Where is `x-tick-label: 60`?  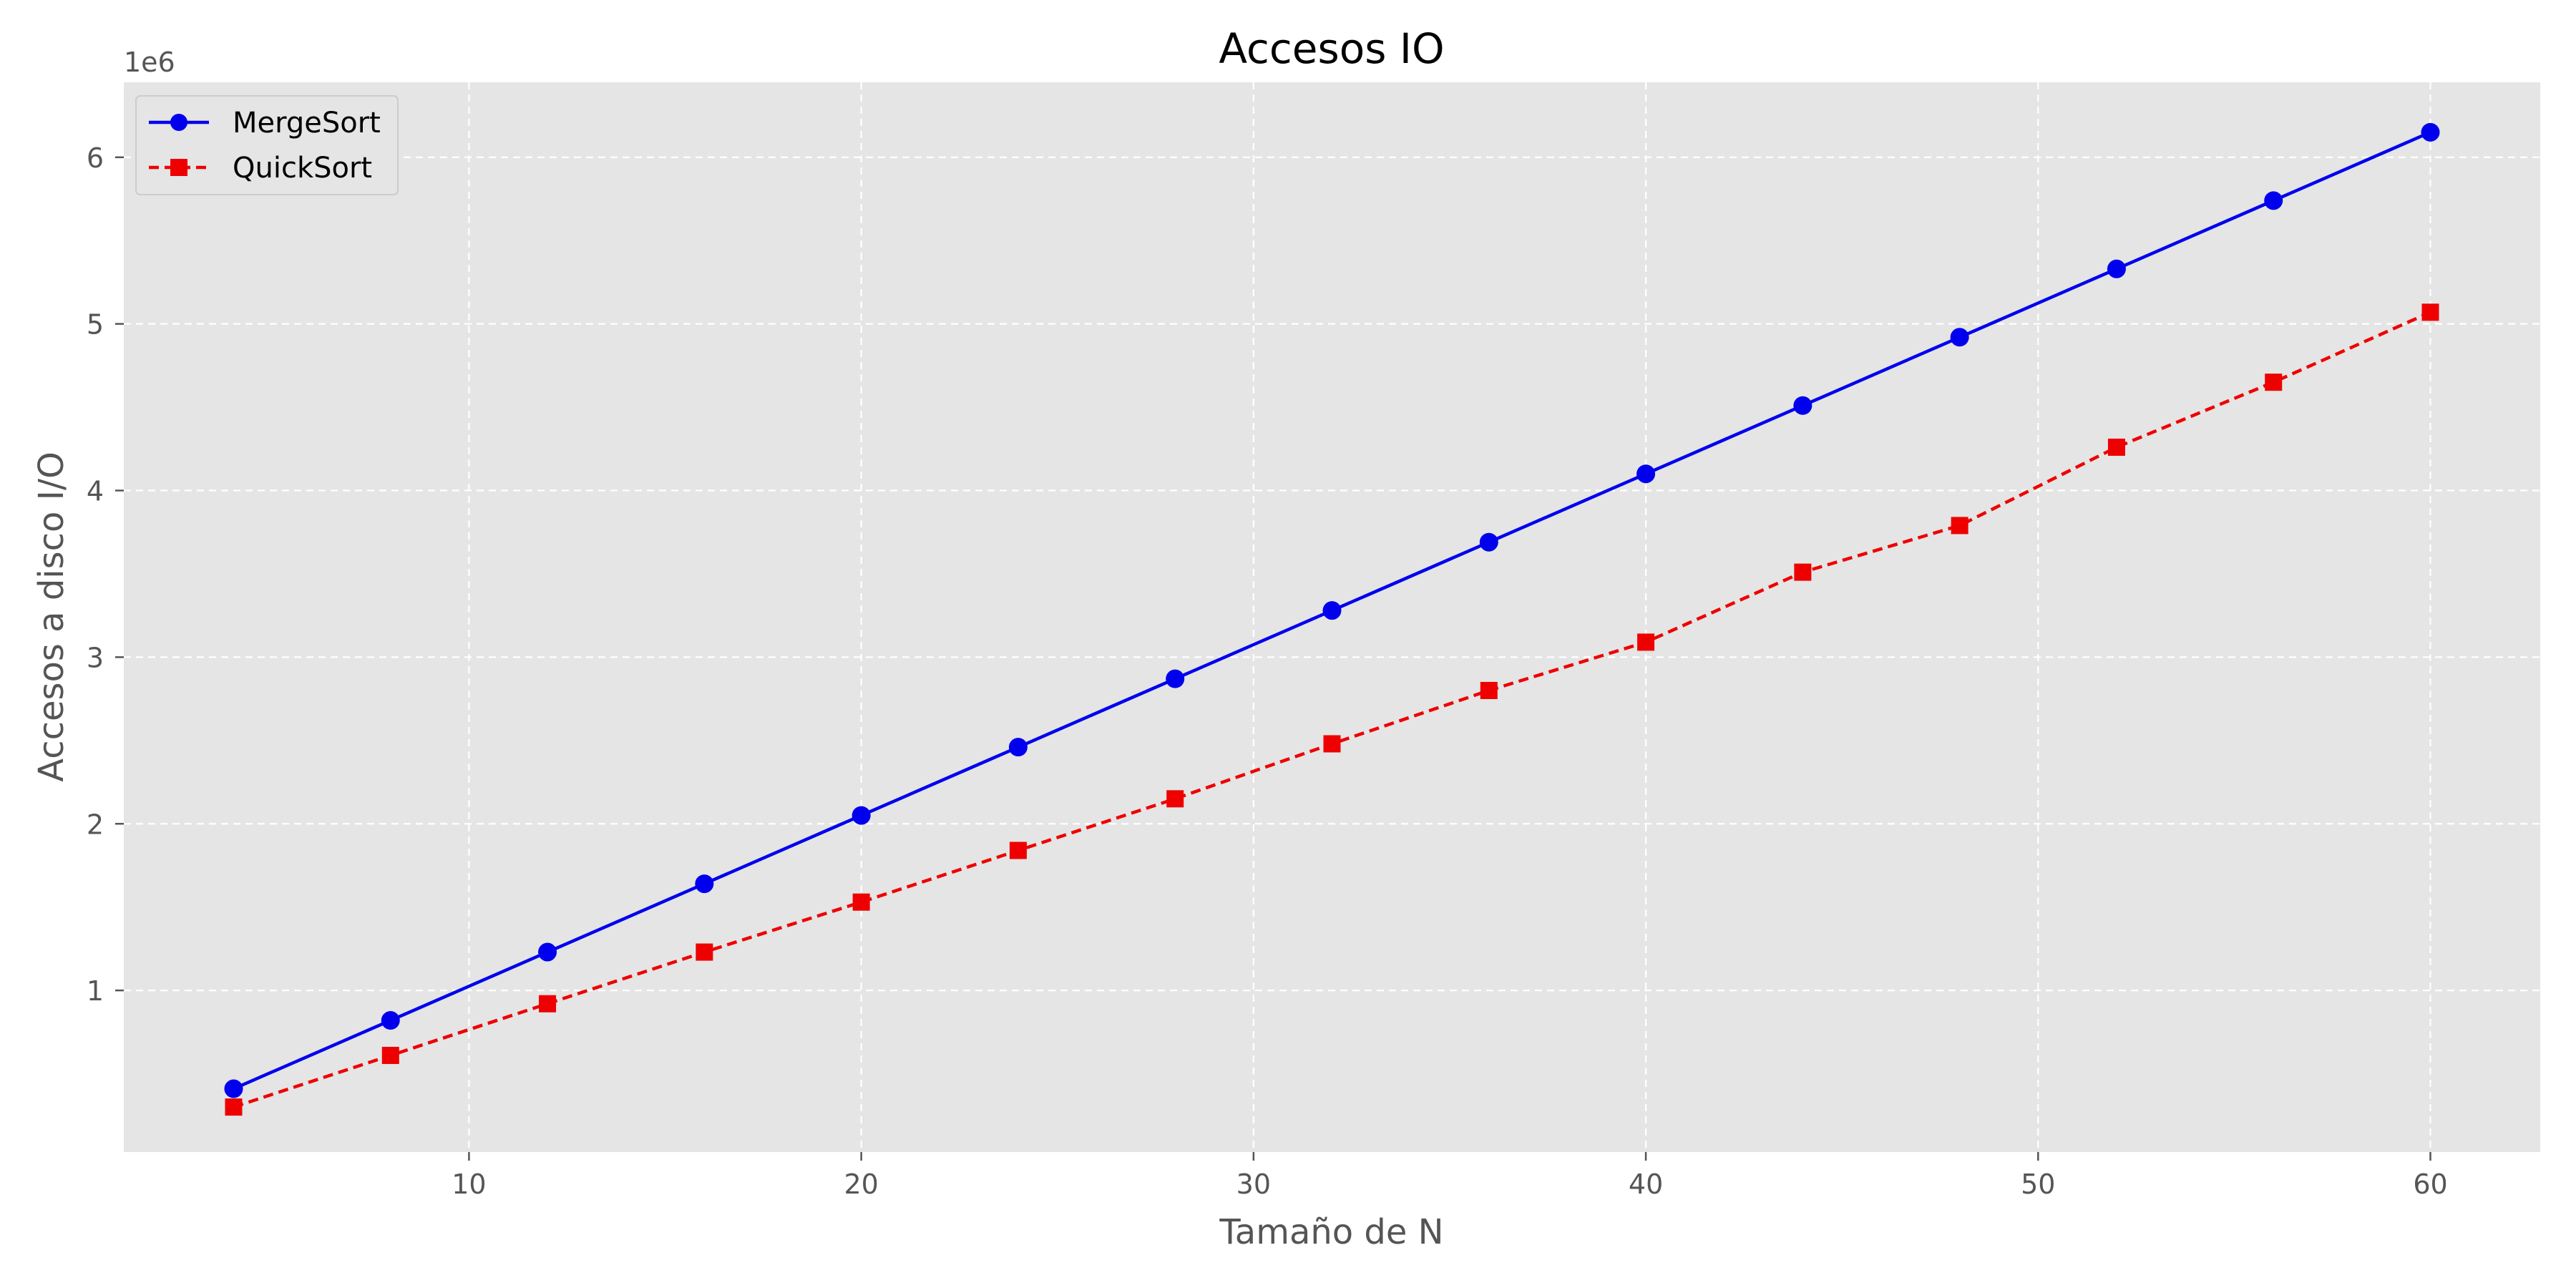
x-tick-label: 60 is located at coordinates (2430, 1184).